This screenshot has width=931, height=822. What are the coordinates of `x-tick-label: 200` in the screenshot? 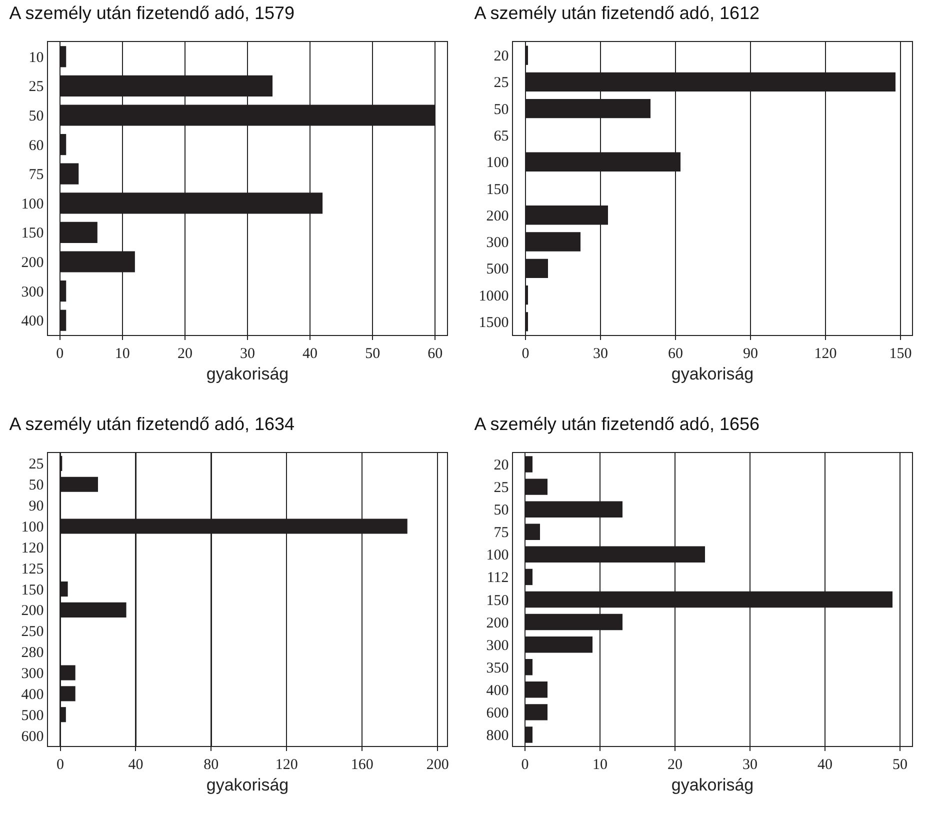 It's located at (437, 765).